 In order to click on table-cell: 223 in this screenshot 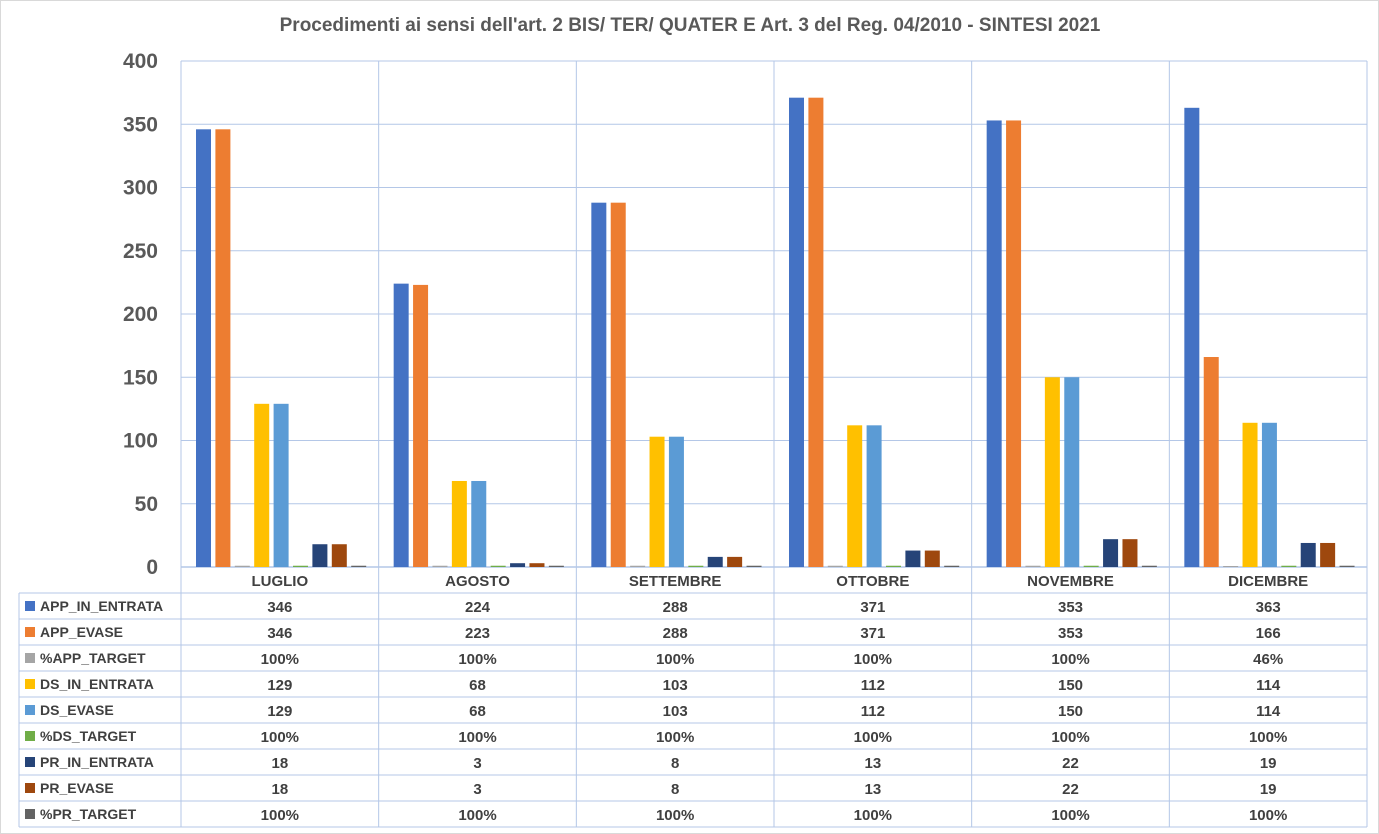, I will do `click(477, 633)`.